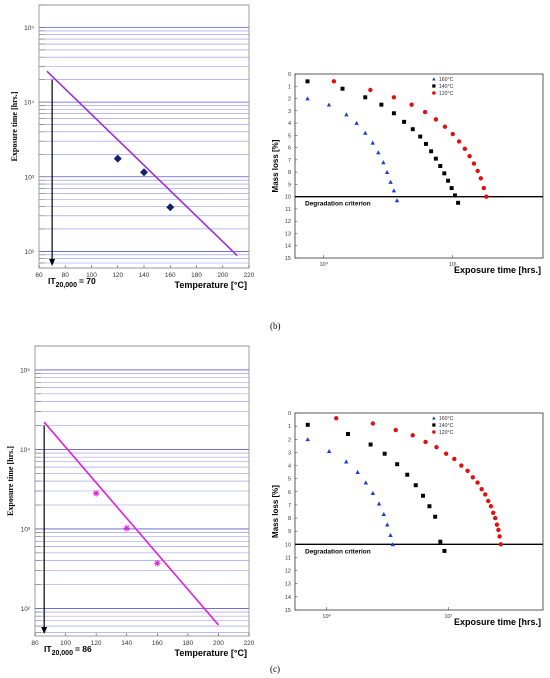 The image size is (550, 678). Describe the element at coordinates (446, 419) in the screenshot. I see `legend-label: 160°C` at that location.